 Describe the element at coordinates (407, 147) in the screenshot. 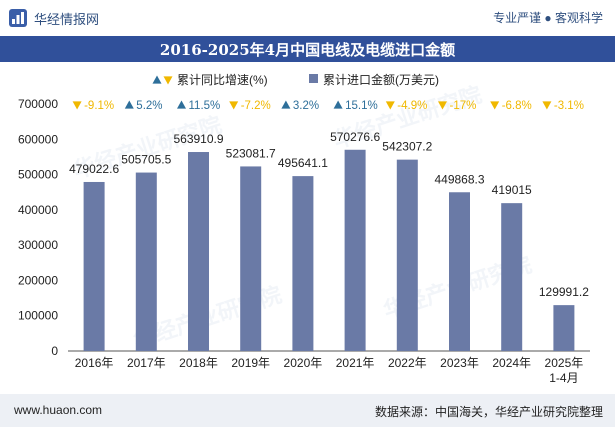

I see `bar-value-label: 542307.2` at that location.